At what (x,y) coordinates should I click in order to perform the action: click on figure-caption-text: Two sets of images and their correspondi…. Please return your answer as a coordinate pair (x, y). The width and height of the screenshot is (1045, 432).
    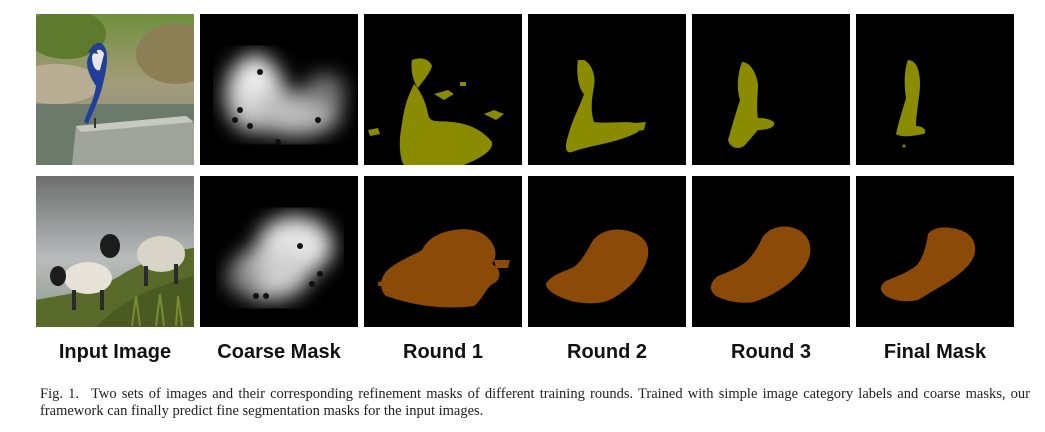
    Looking at the image, I should click on (535, 402).